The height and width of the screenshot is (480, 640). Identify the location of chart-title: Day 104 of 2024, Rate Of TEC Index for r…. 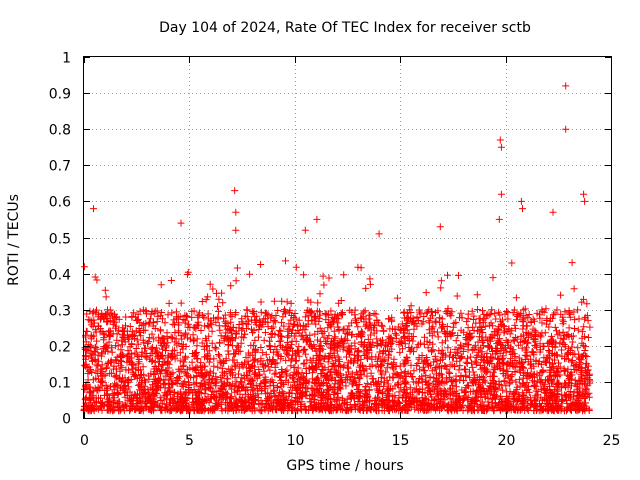
(345, 28).